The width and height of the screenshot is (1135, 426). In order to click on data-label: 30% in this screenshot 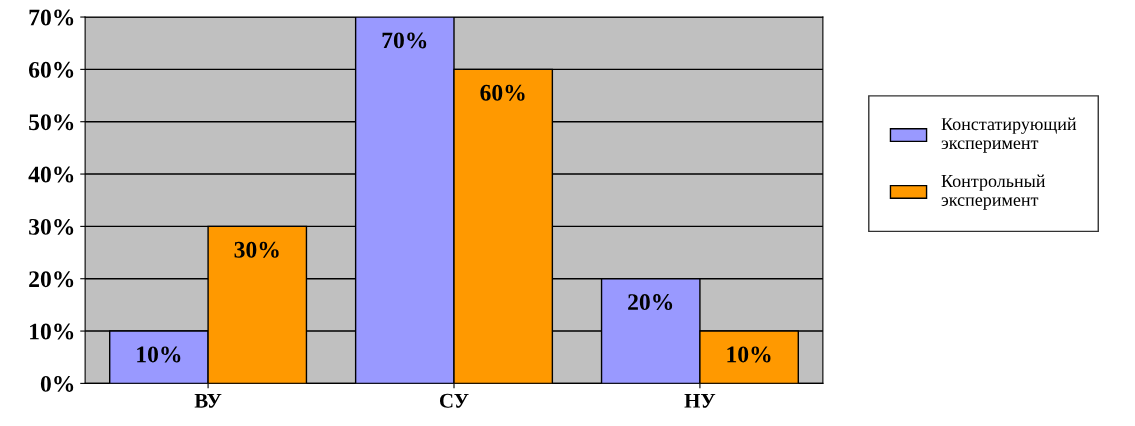, I will do `click(256, 249)`.